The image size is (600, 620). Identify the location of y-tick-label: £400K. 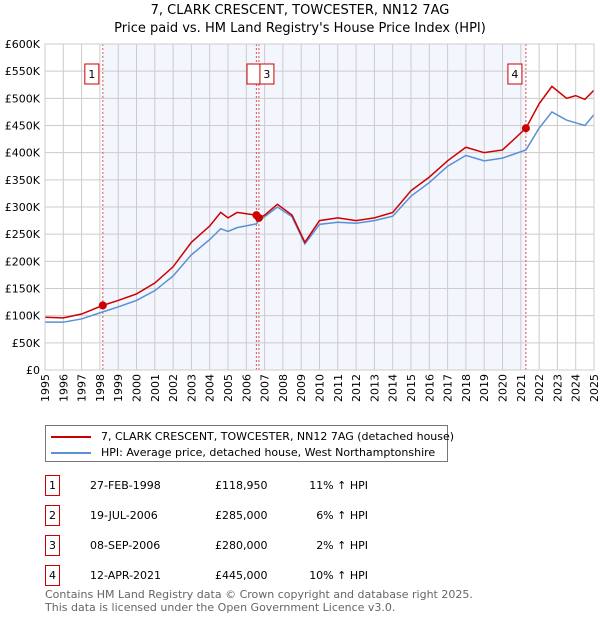
(23, 153).